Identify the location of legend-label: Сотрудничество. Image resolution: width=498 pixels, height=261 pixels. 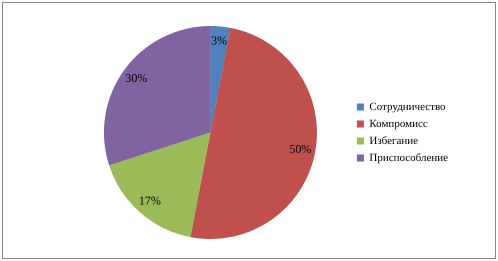
(407, 106).